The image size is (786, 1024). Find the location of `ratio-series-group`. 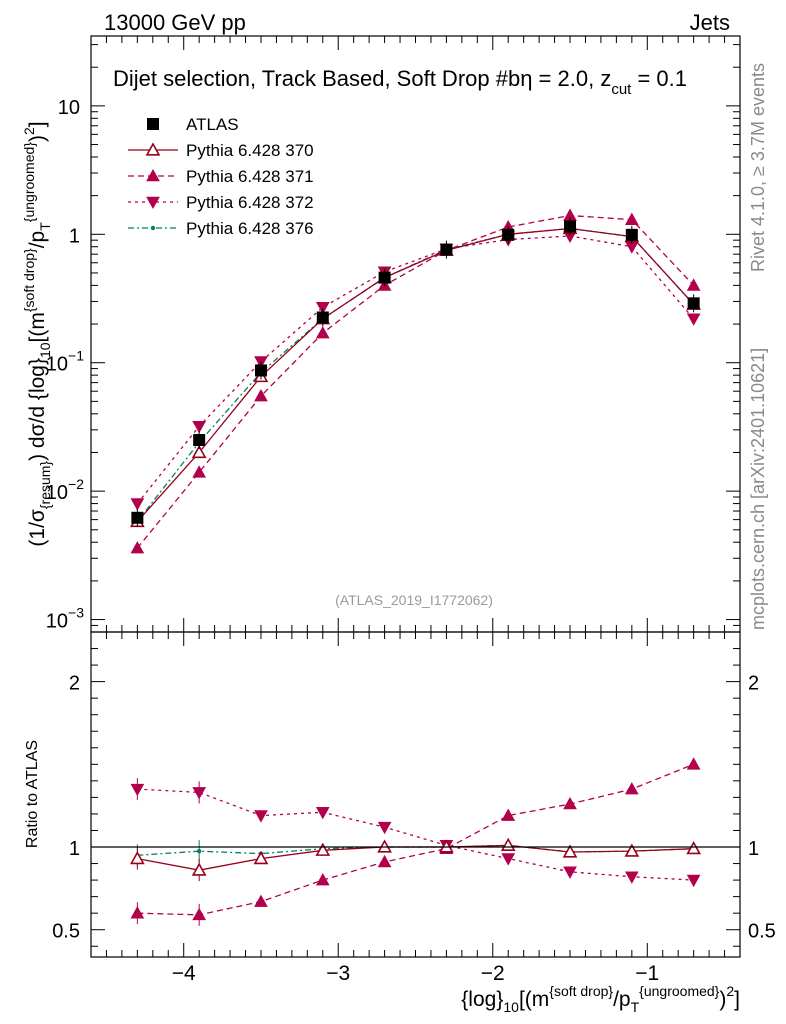

ratio-series-group is located at coordinates (415, 841).